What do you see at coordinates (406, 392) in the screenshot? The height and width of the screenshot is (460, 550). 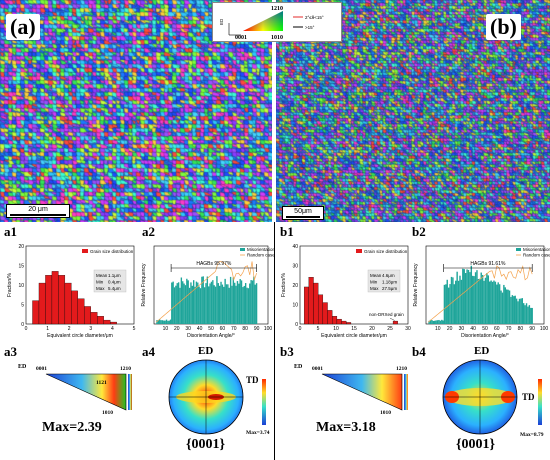 I see `ipf-b3-colorbar` at bounding box center [406, 392].